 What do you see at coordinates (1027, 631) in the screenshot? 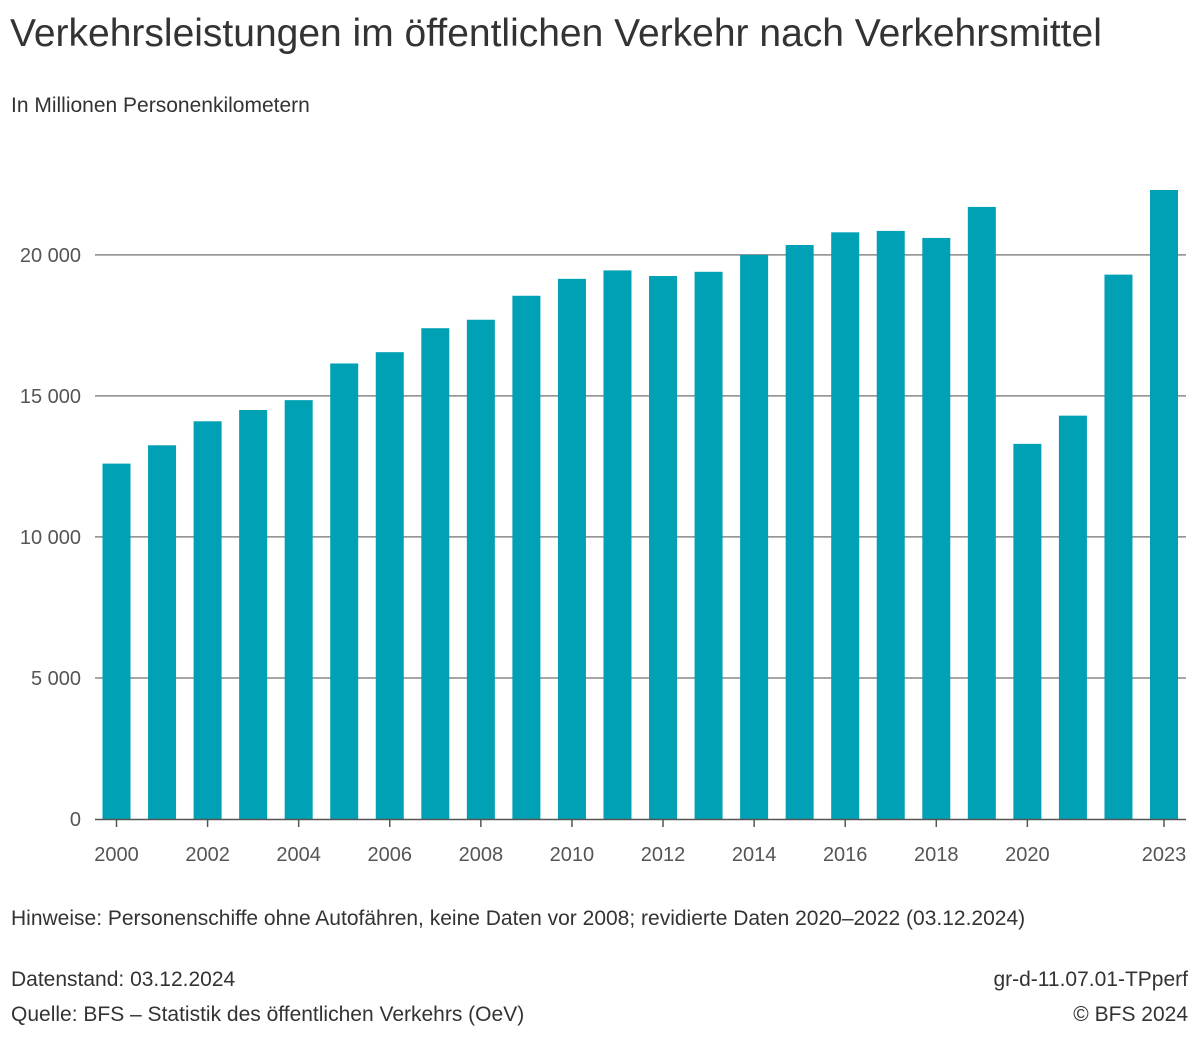
I see `bar-2020` at bounding box center [1027, 631].